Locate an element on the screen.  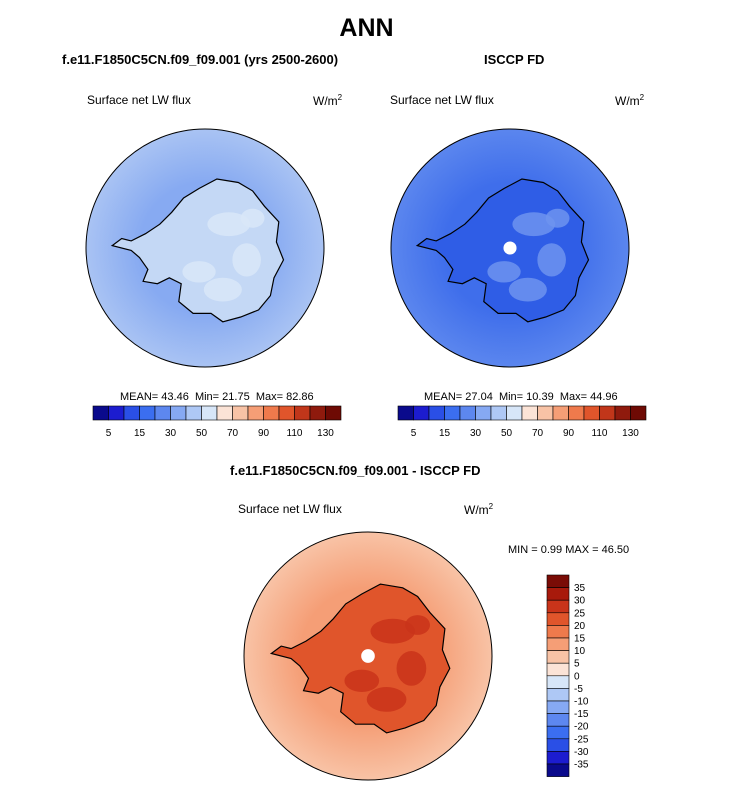
panel2-units-label: W/m2 is located at coordinates (630, 100).